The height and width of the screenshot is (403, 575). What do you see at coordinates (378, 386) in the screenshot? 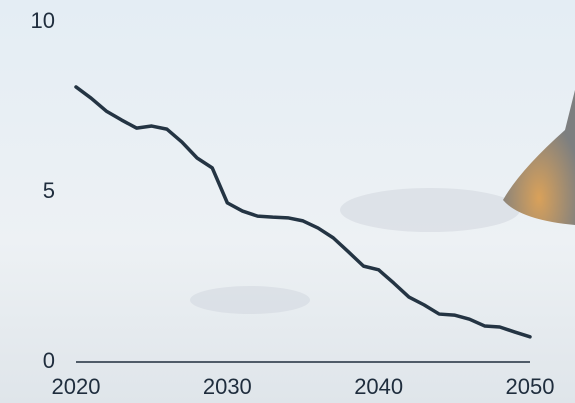
I see `x-tick-label: 2040` at bounding box center [378, 386].